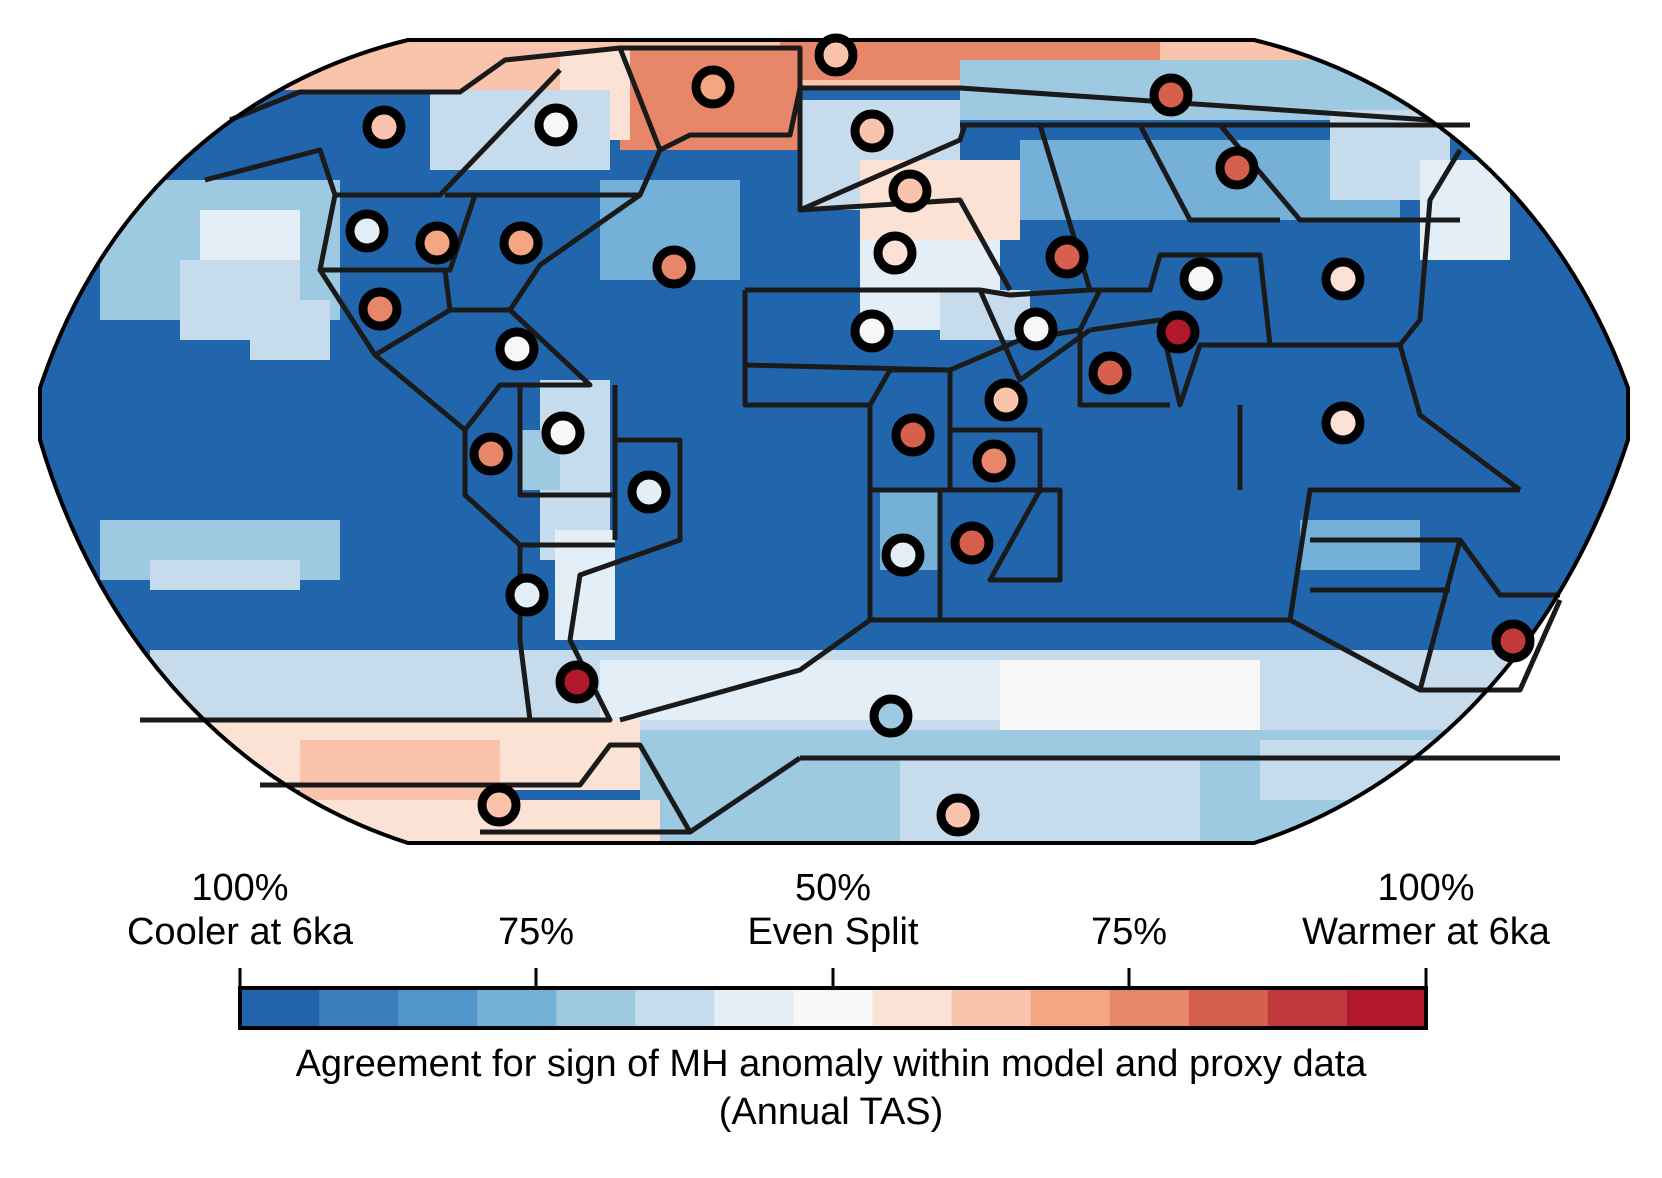 The image size is (1662, 1178). I want to click on colorbar-tick-label-1: 100% Cooler at 6ka, so click(240, 910).